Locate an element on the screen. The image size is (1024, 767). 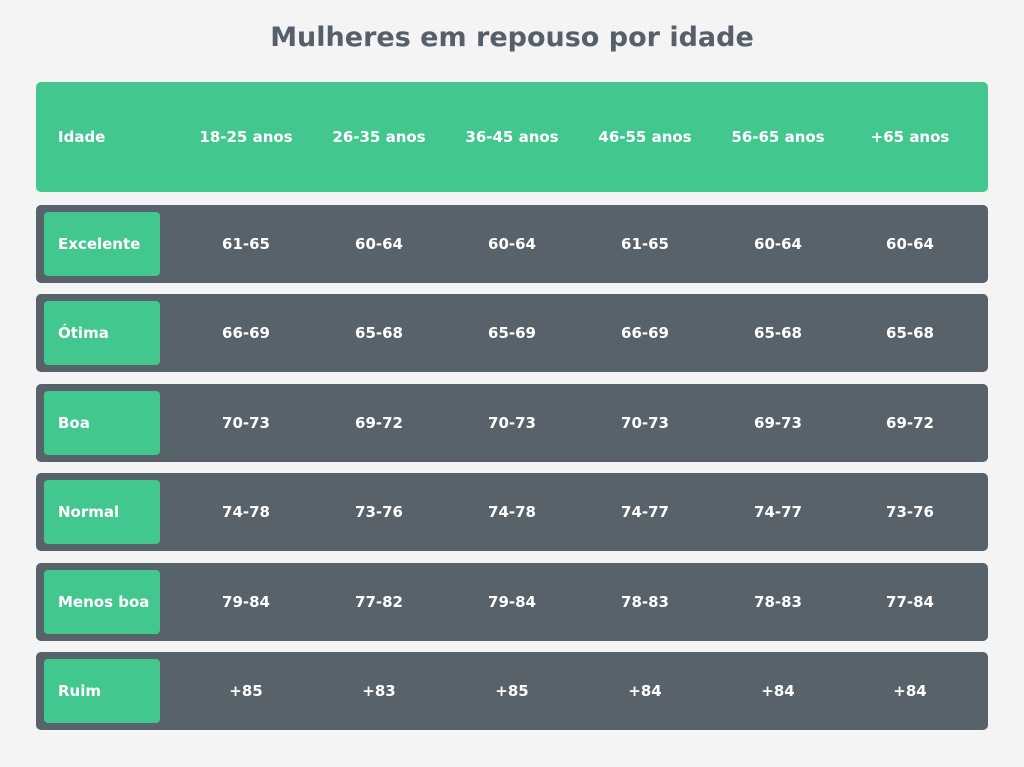
table-cell: +83 is located at coordinates (379, 691).